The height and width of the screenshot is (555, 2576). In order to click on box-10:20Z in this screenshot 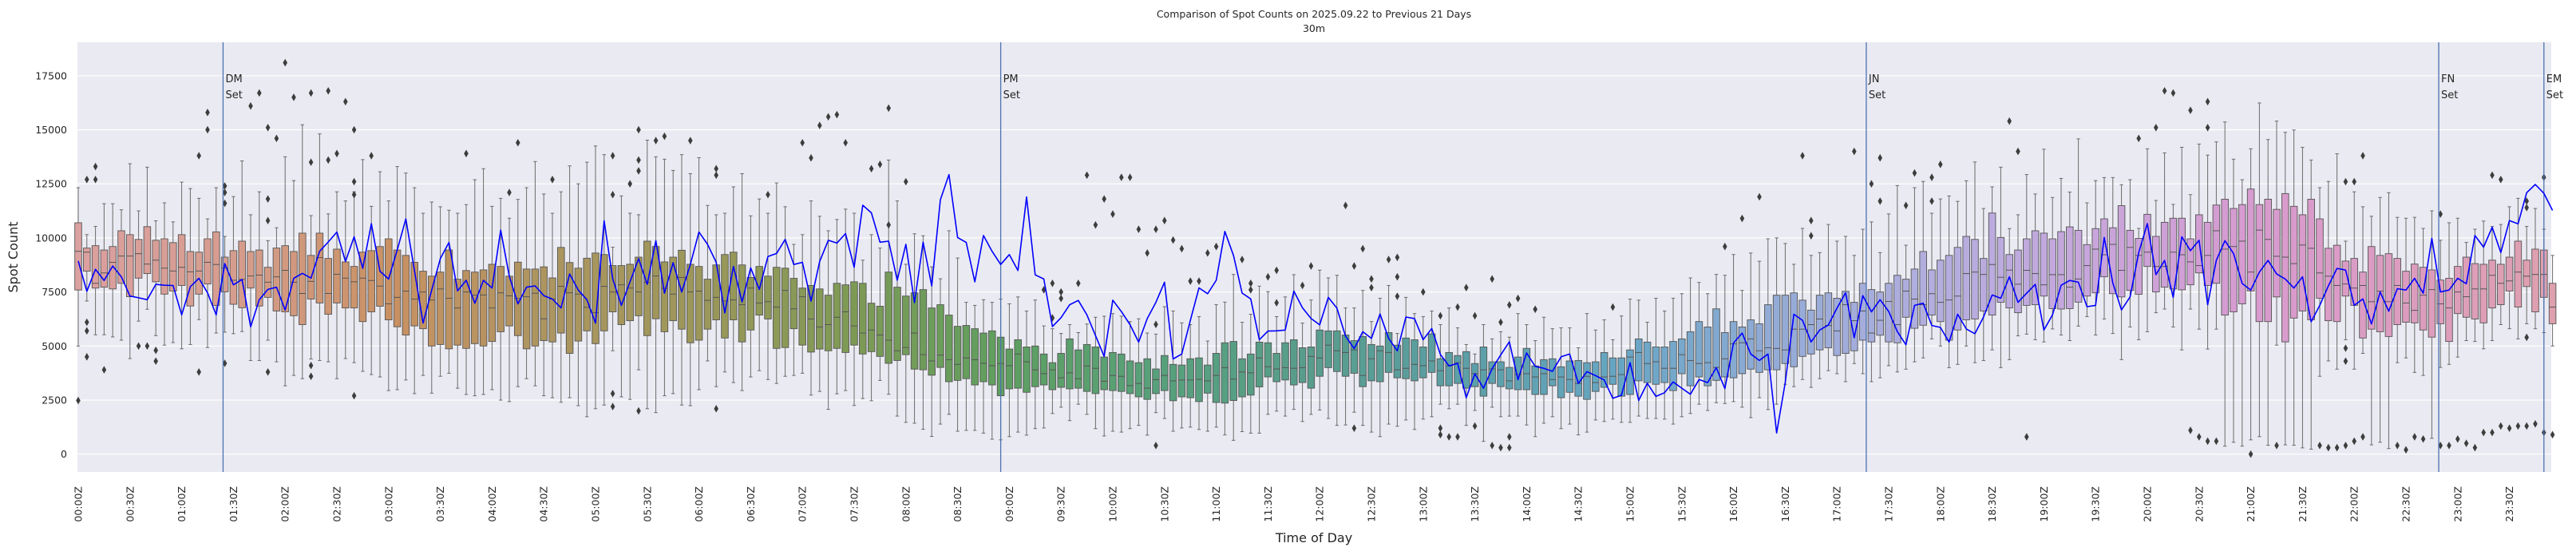, I will do `click(1147, 384)`.